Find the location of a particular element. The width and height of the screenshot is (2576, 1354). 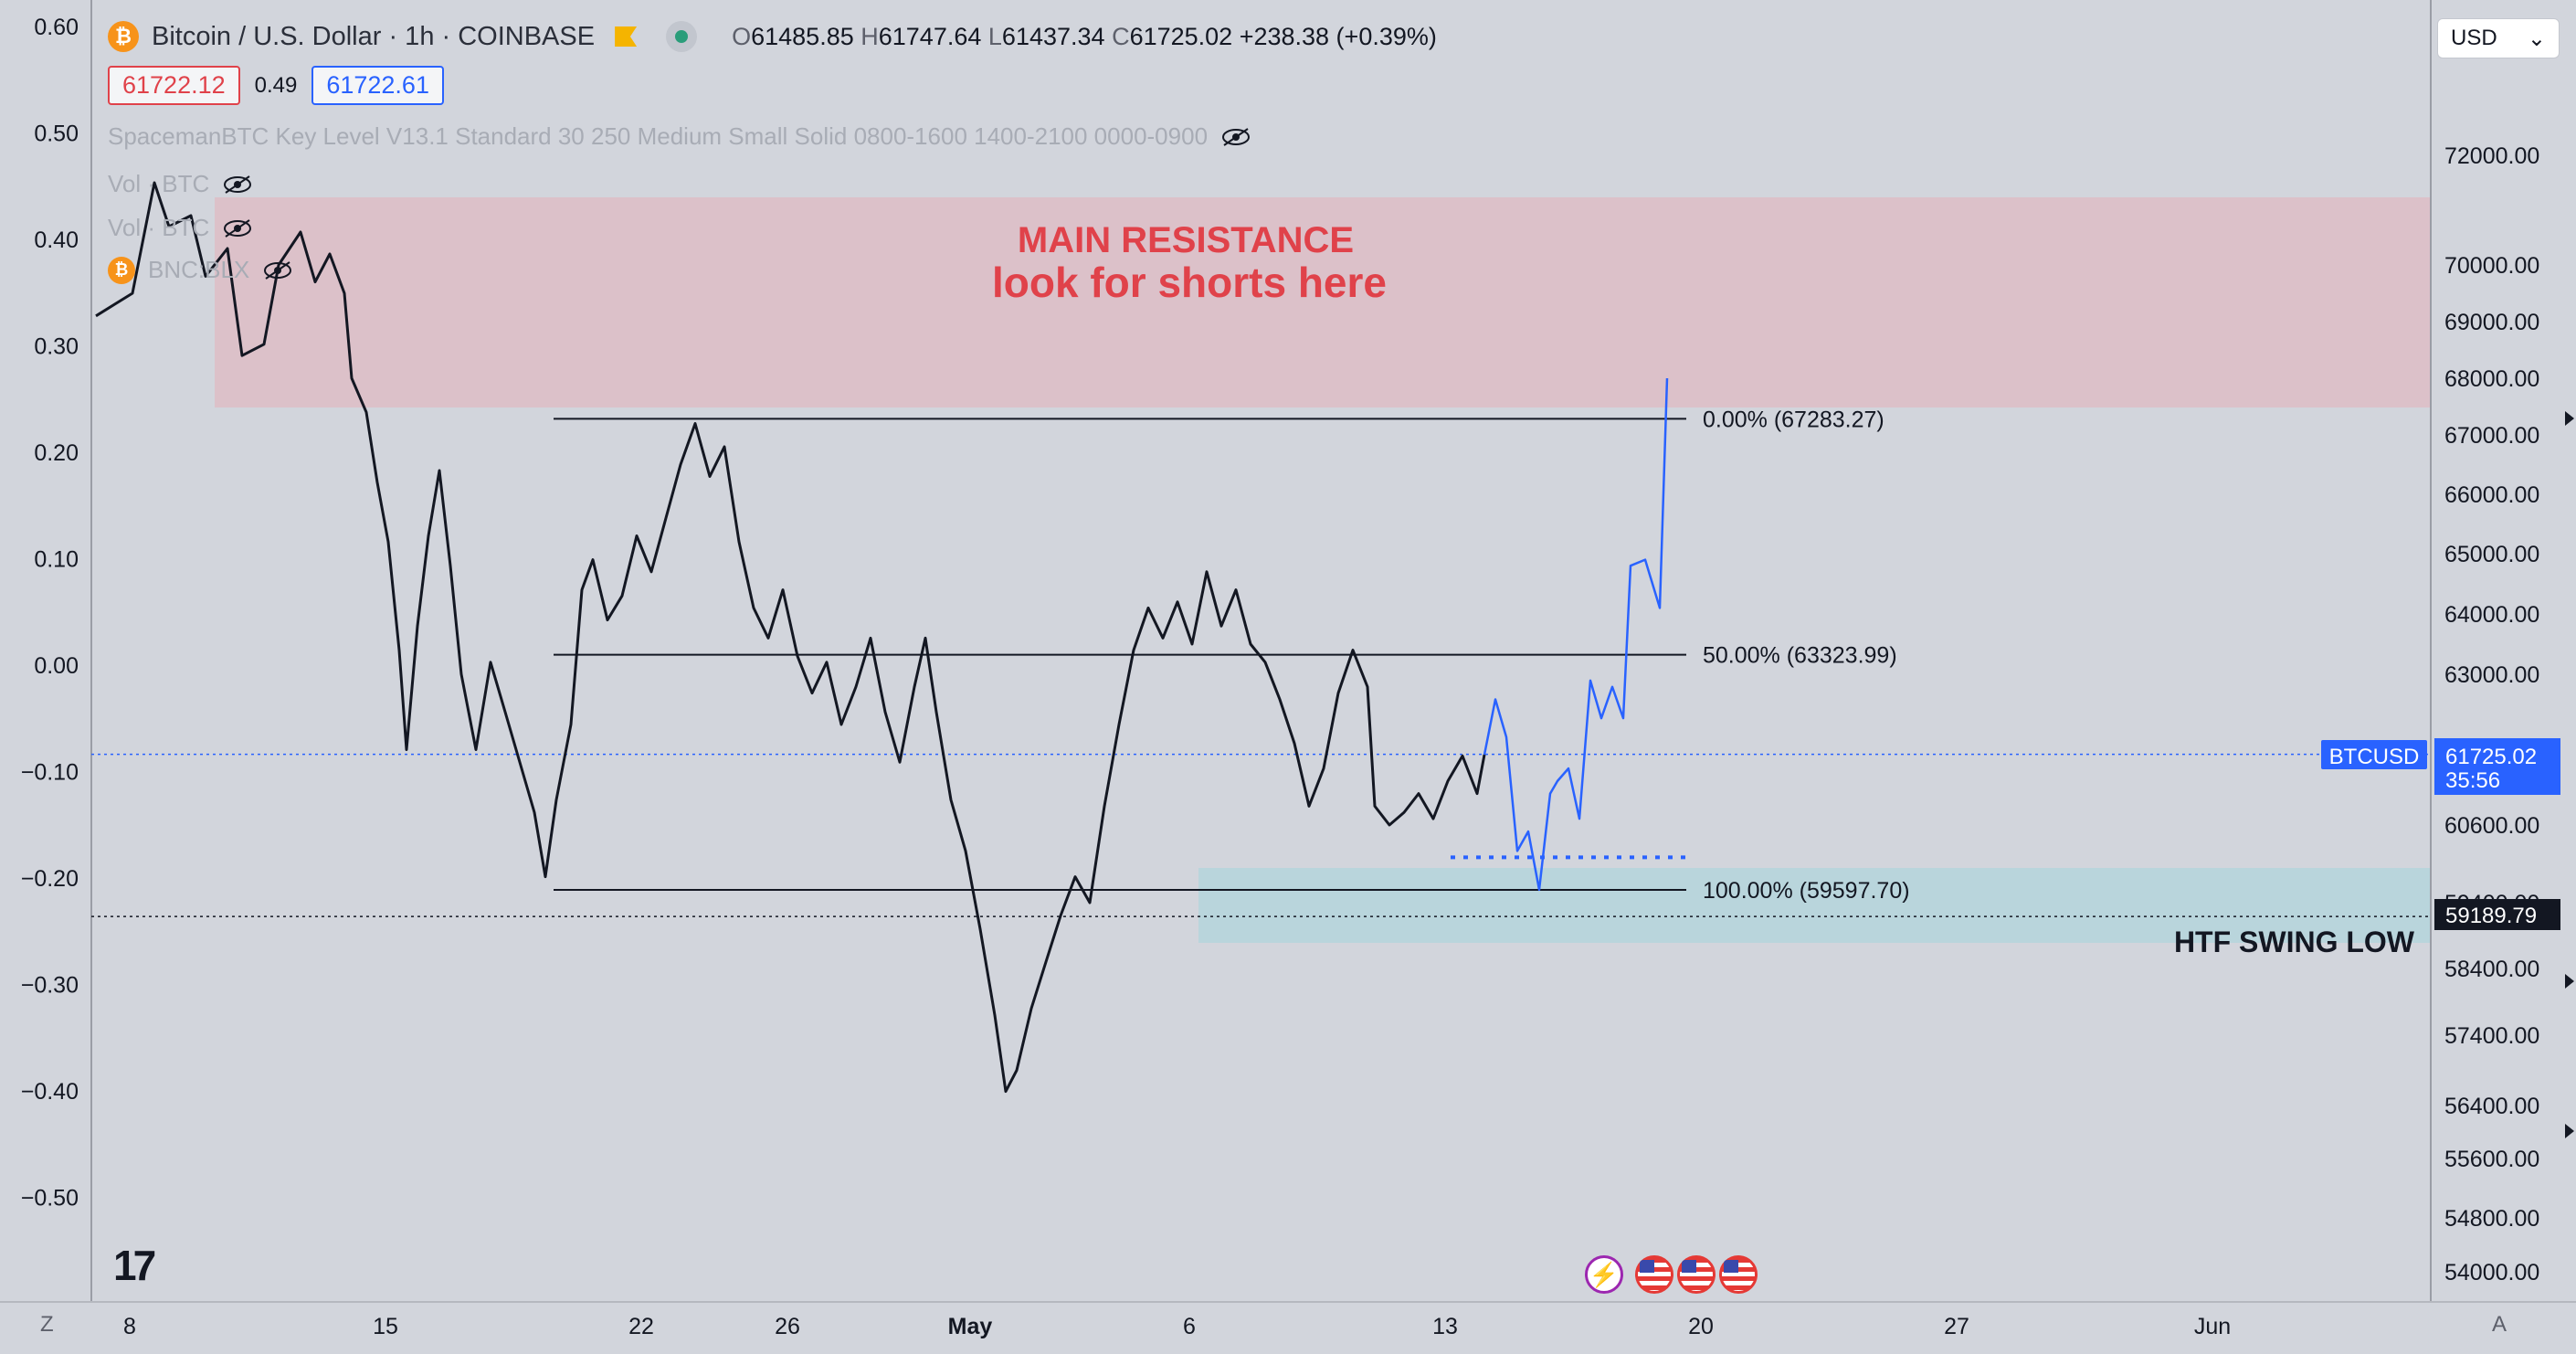

time-axis-bar is located at coordinates (1288, 1327).